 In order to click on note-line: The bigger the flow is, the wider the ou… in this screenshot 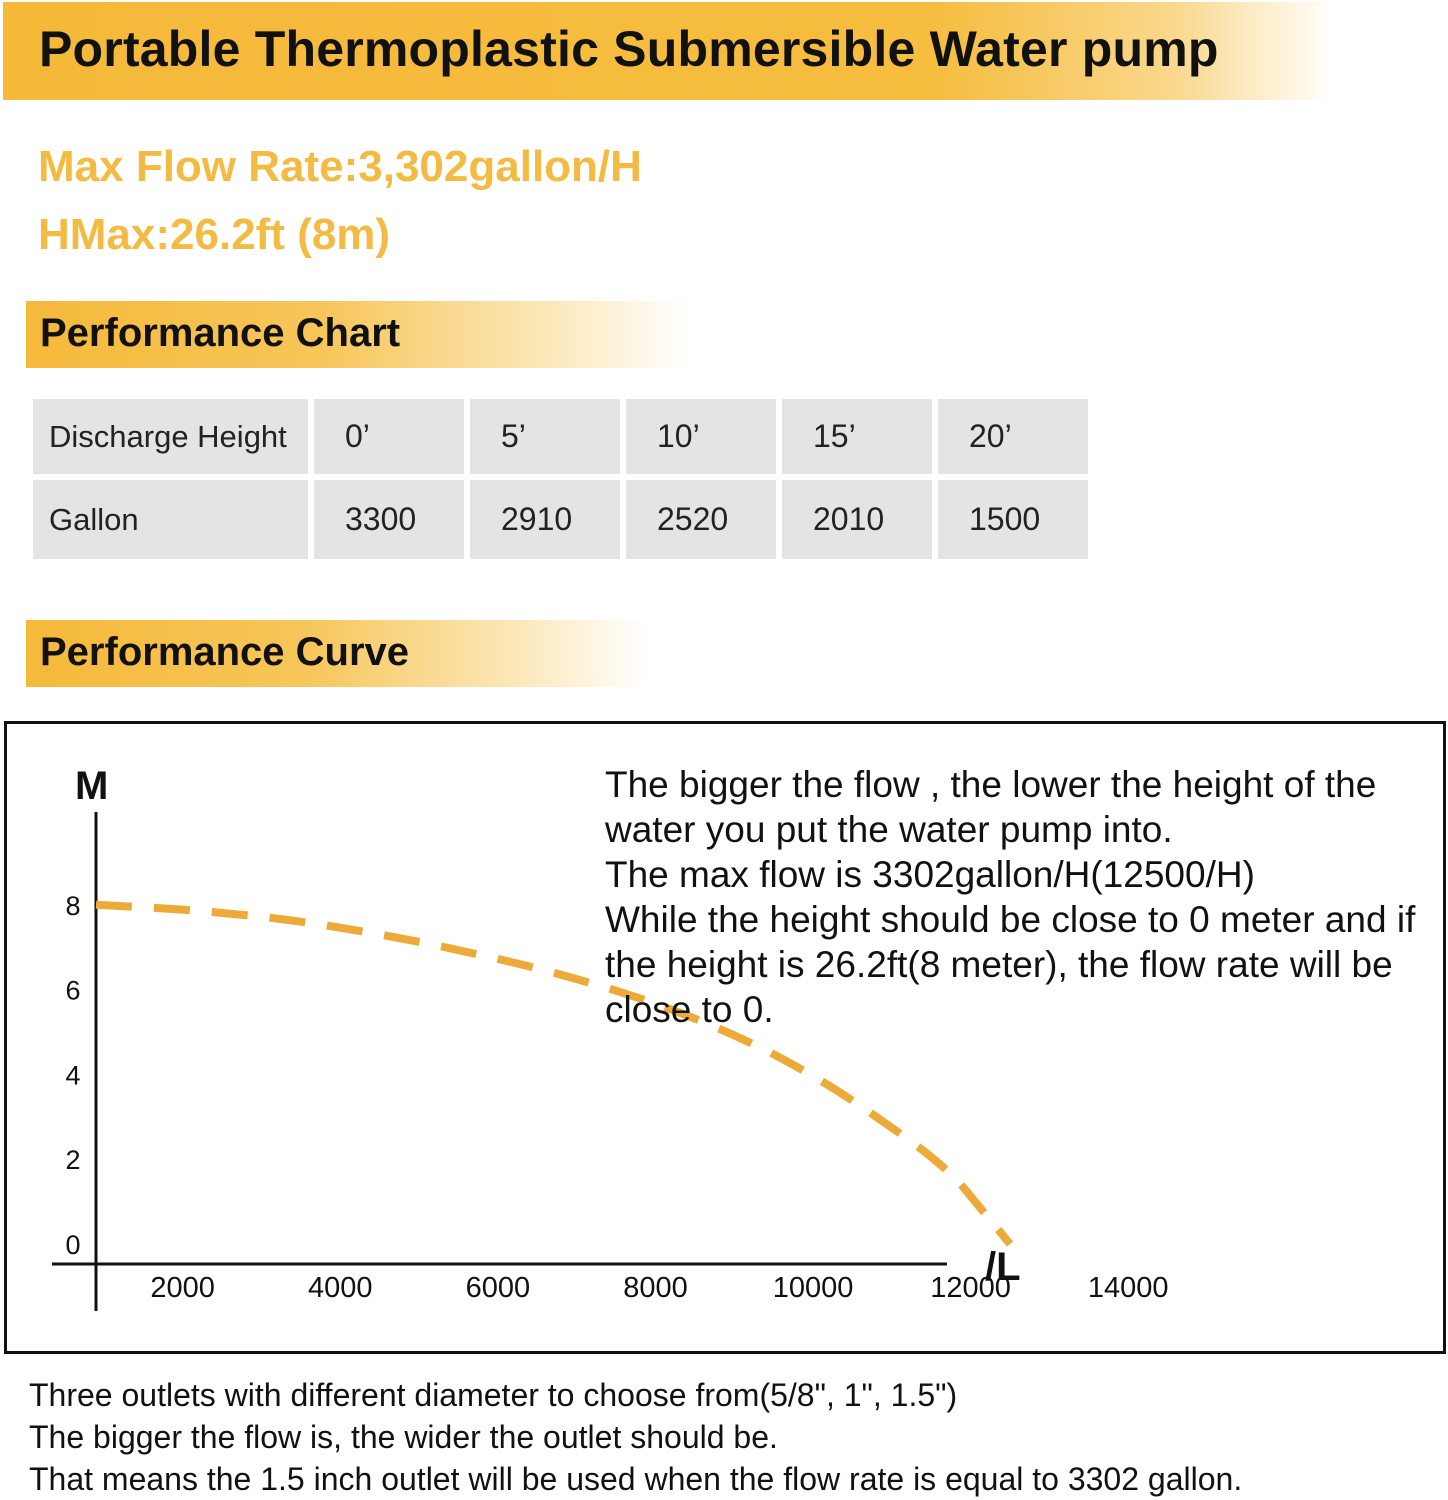, I will do `click(403, 1437)`.